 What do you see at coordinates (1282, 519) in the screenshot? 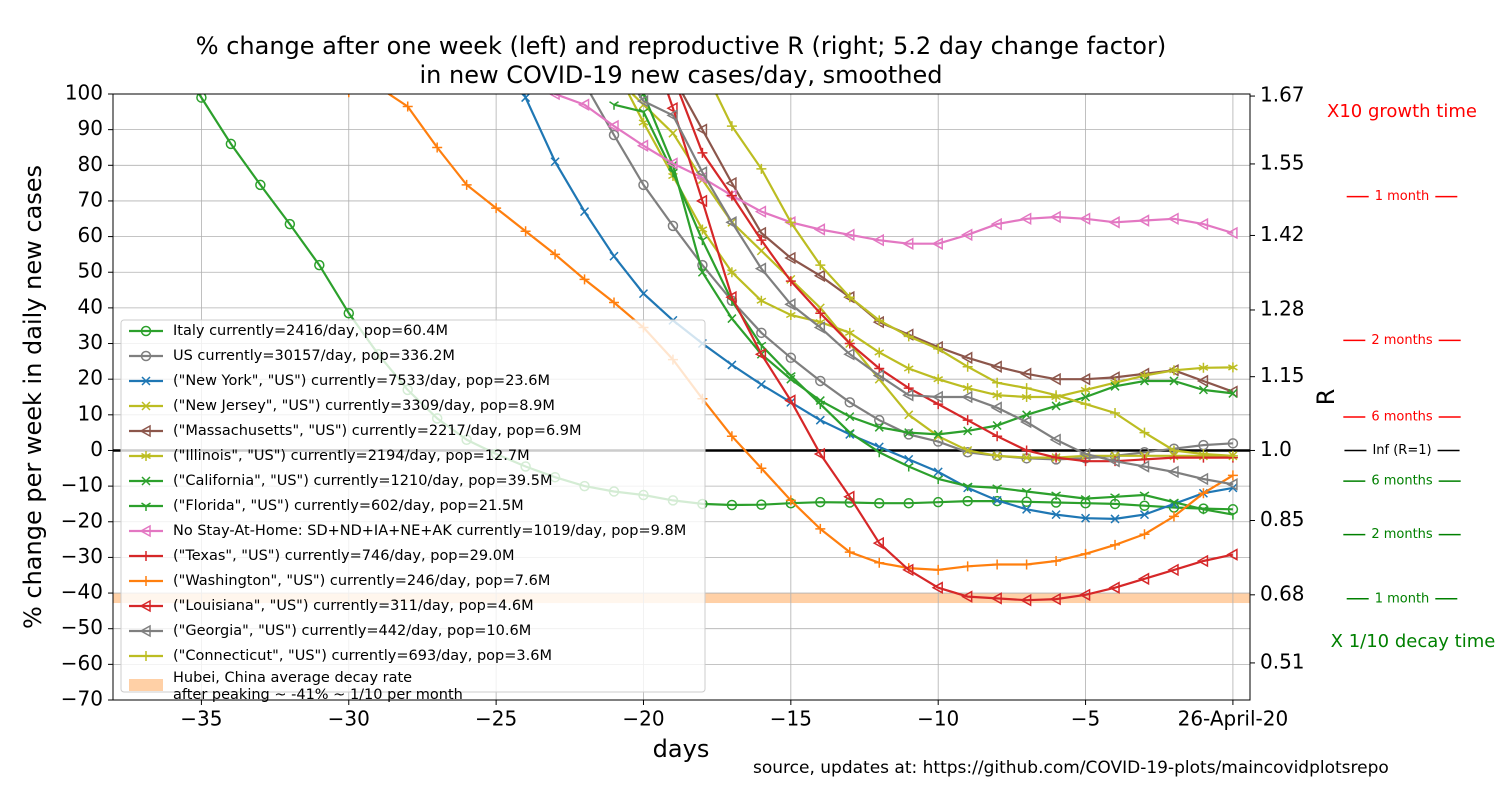
I see `y2-tick-label: 0.85` at bounding box center [1282, 519].